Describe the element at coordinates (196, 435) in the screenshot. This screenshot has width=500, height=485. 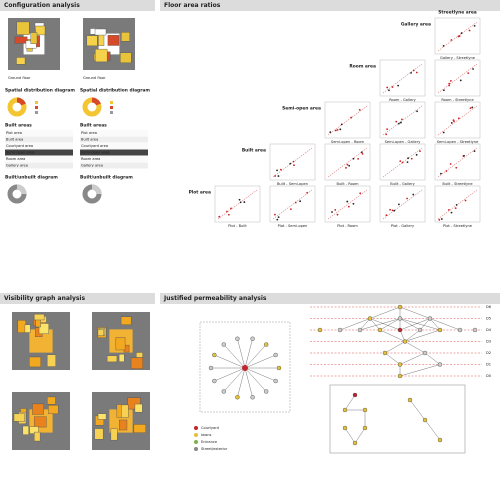
I see `legend-marker` at that location.